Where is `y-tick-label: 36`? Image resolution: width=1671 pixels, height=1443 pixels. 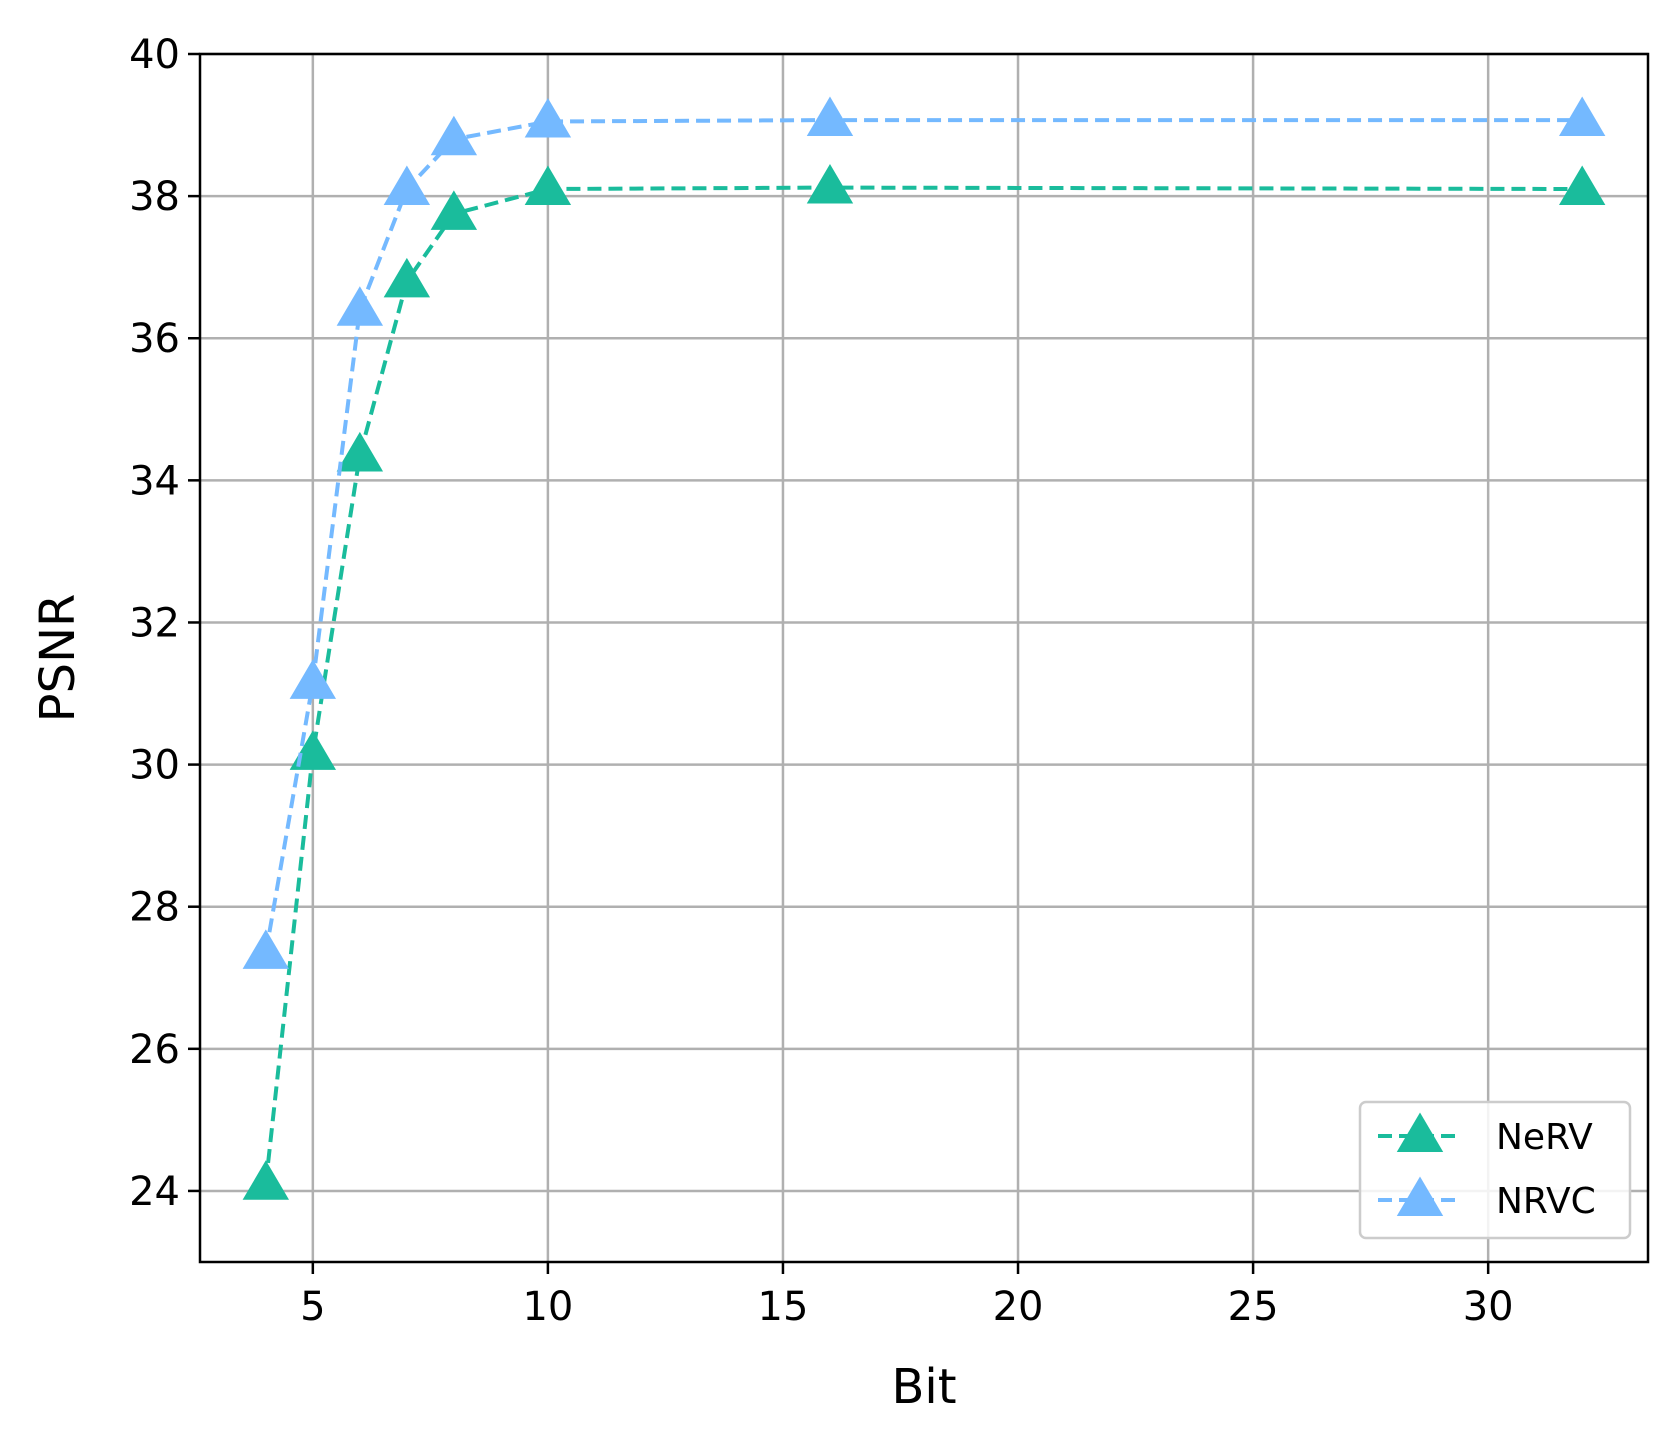 y-tick-label: 36 is located at coordinates (154, 339).